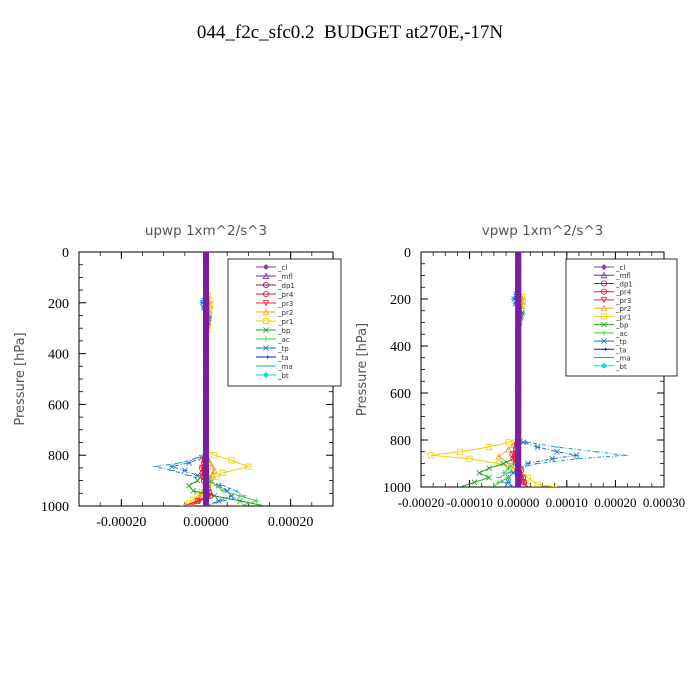  I want to click on legend-label: _ac, so click(283, 340).